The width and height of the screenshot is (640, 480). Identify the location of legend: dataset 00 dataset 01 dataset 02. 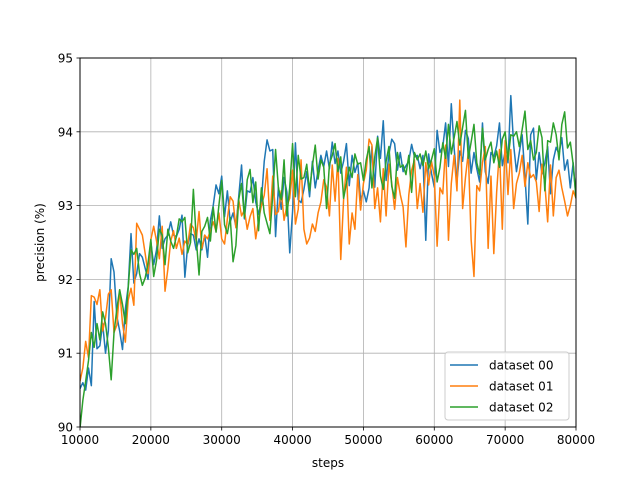
(507, 386).